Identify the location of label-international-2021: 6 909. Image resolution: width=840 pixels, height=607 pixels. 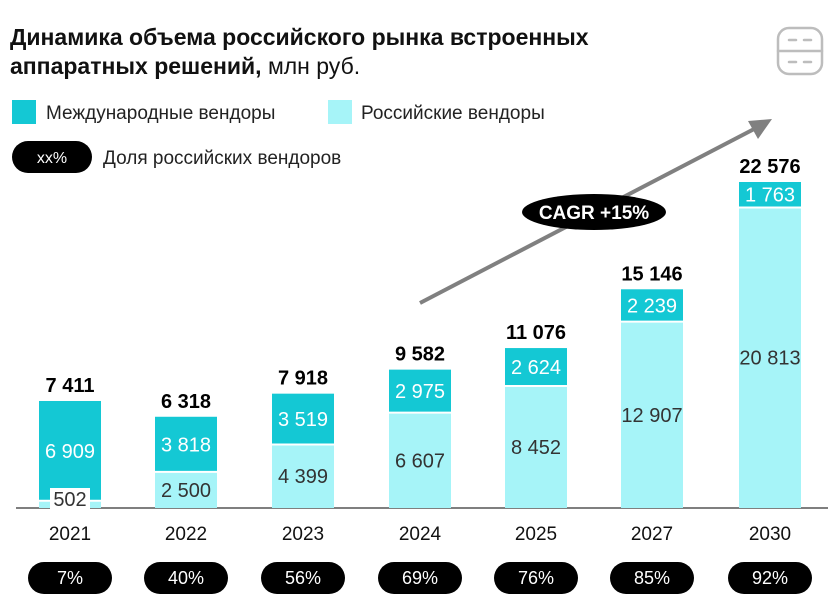
(70, 452).